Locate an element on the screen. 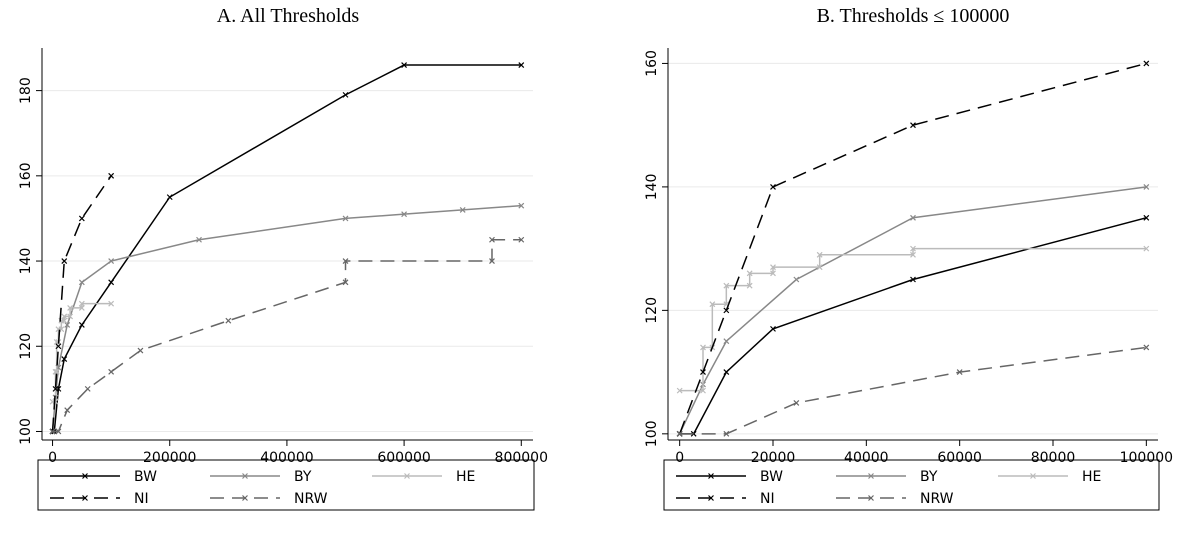 The width and height of the screenshot is (1191, 552). y-tick-label: 160 is located at coordinates (26, 175).